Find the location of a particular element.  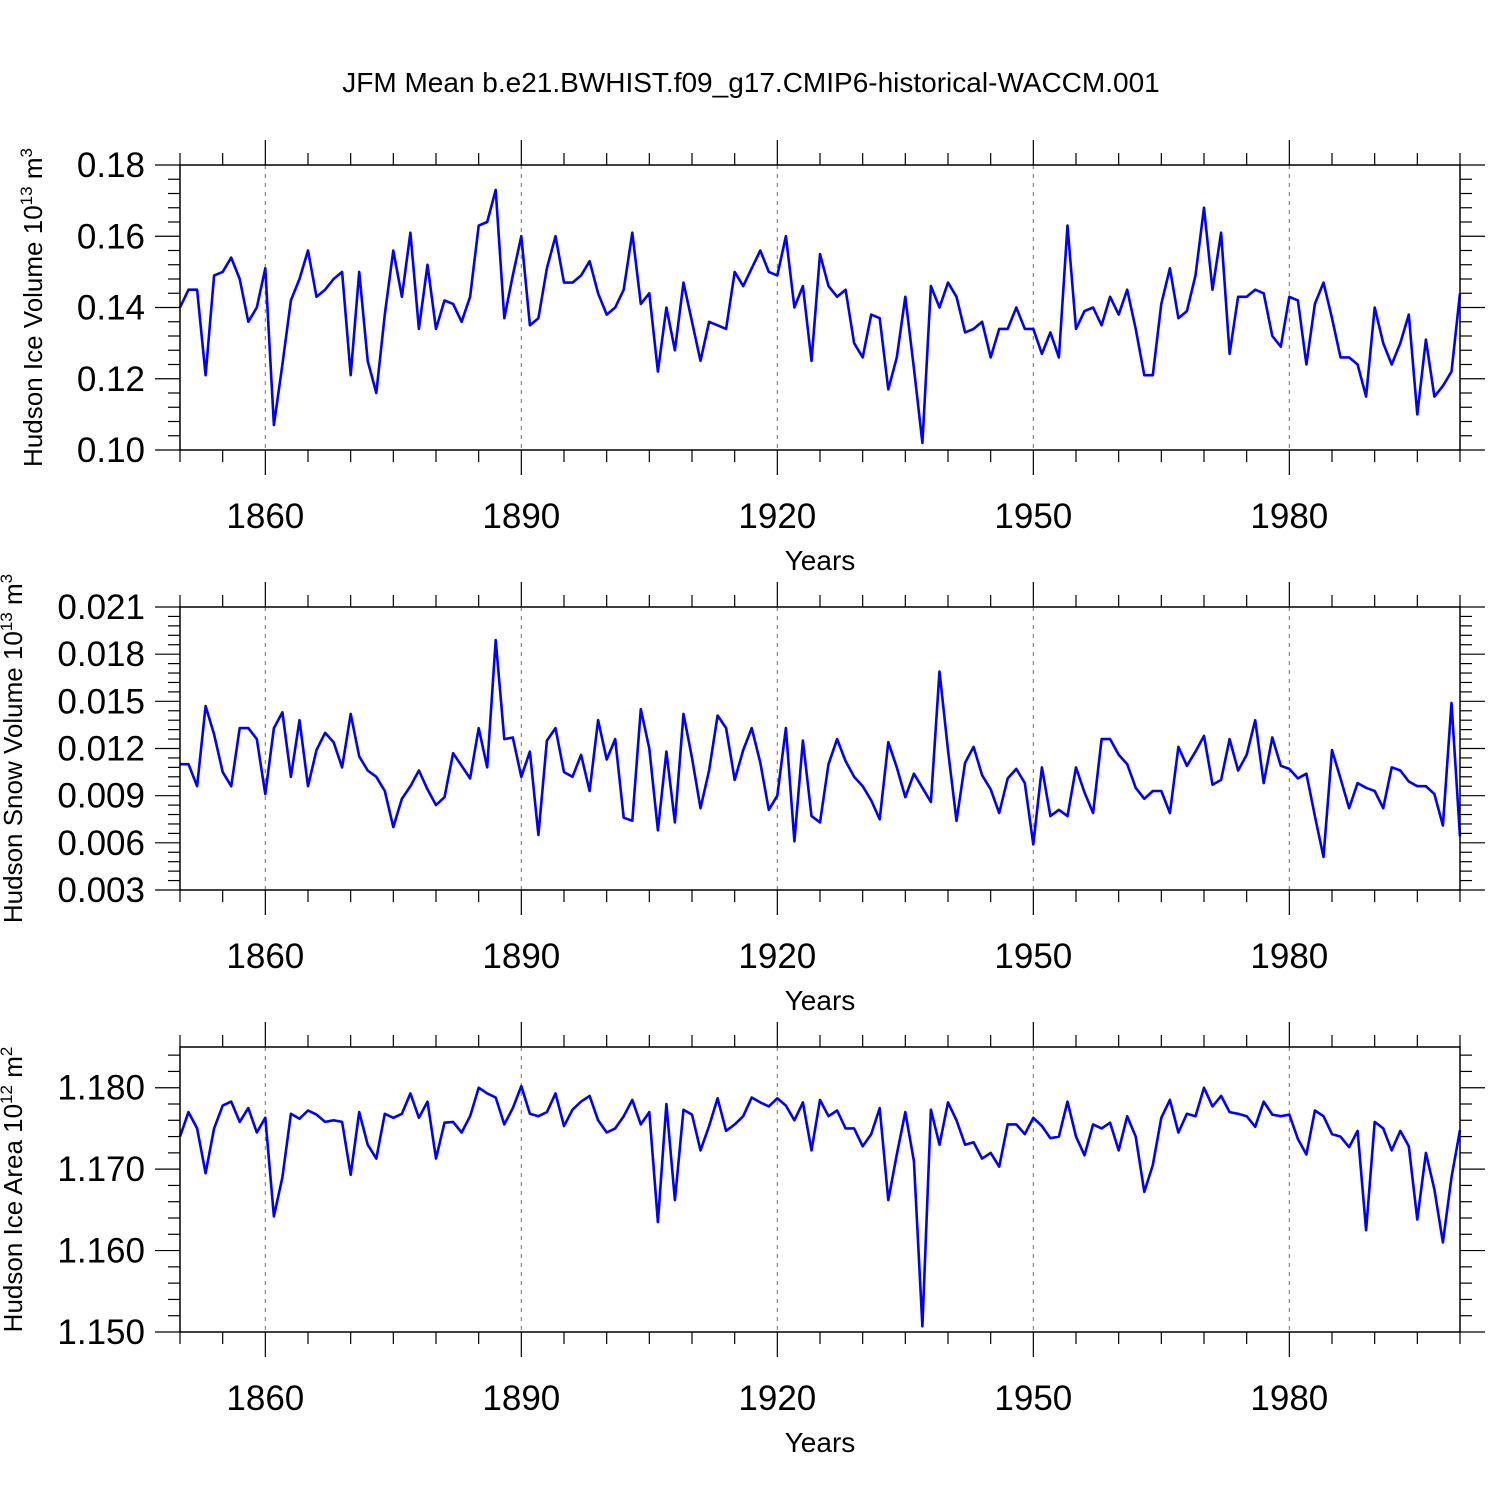

y-tick-label: 0.006 is located at coordinates (101, 843).